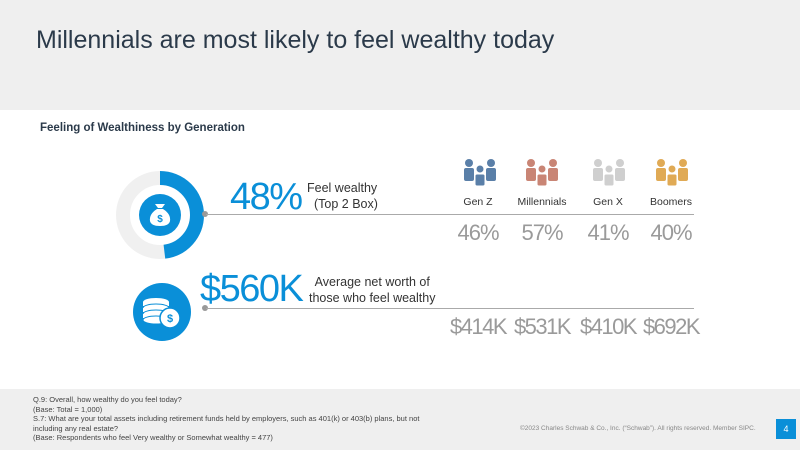 This screenshot has height=450, width=800. Describe the element at coordinates (342, 196) in the screenshot. I see `feel-wealthy-label: Feel wealthy (Top 2 Box)` at that location.